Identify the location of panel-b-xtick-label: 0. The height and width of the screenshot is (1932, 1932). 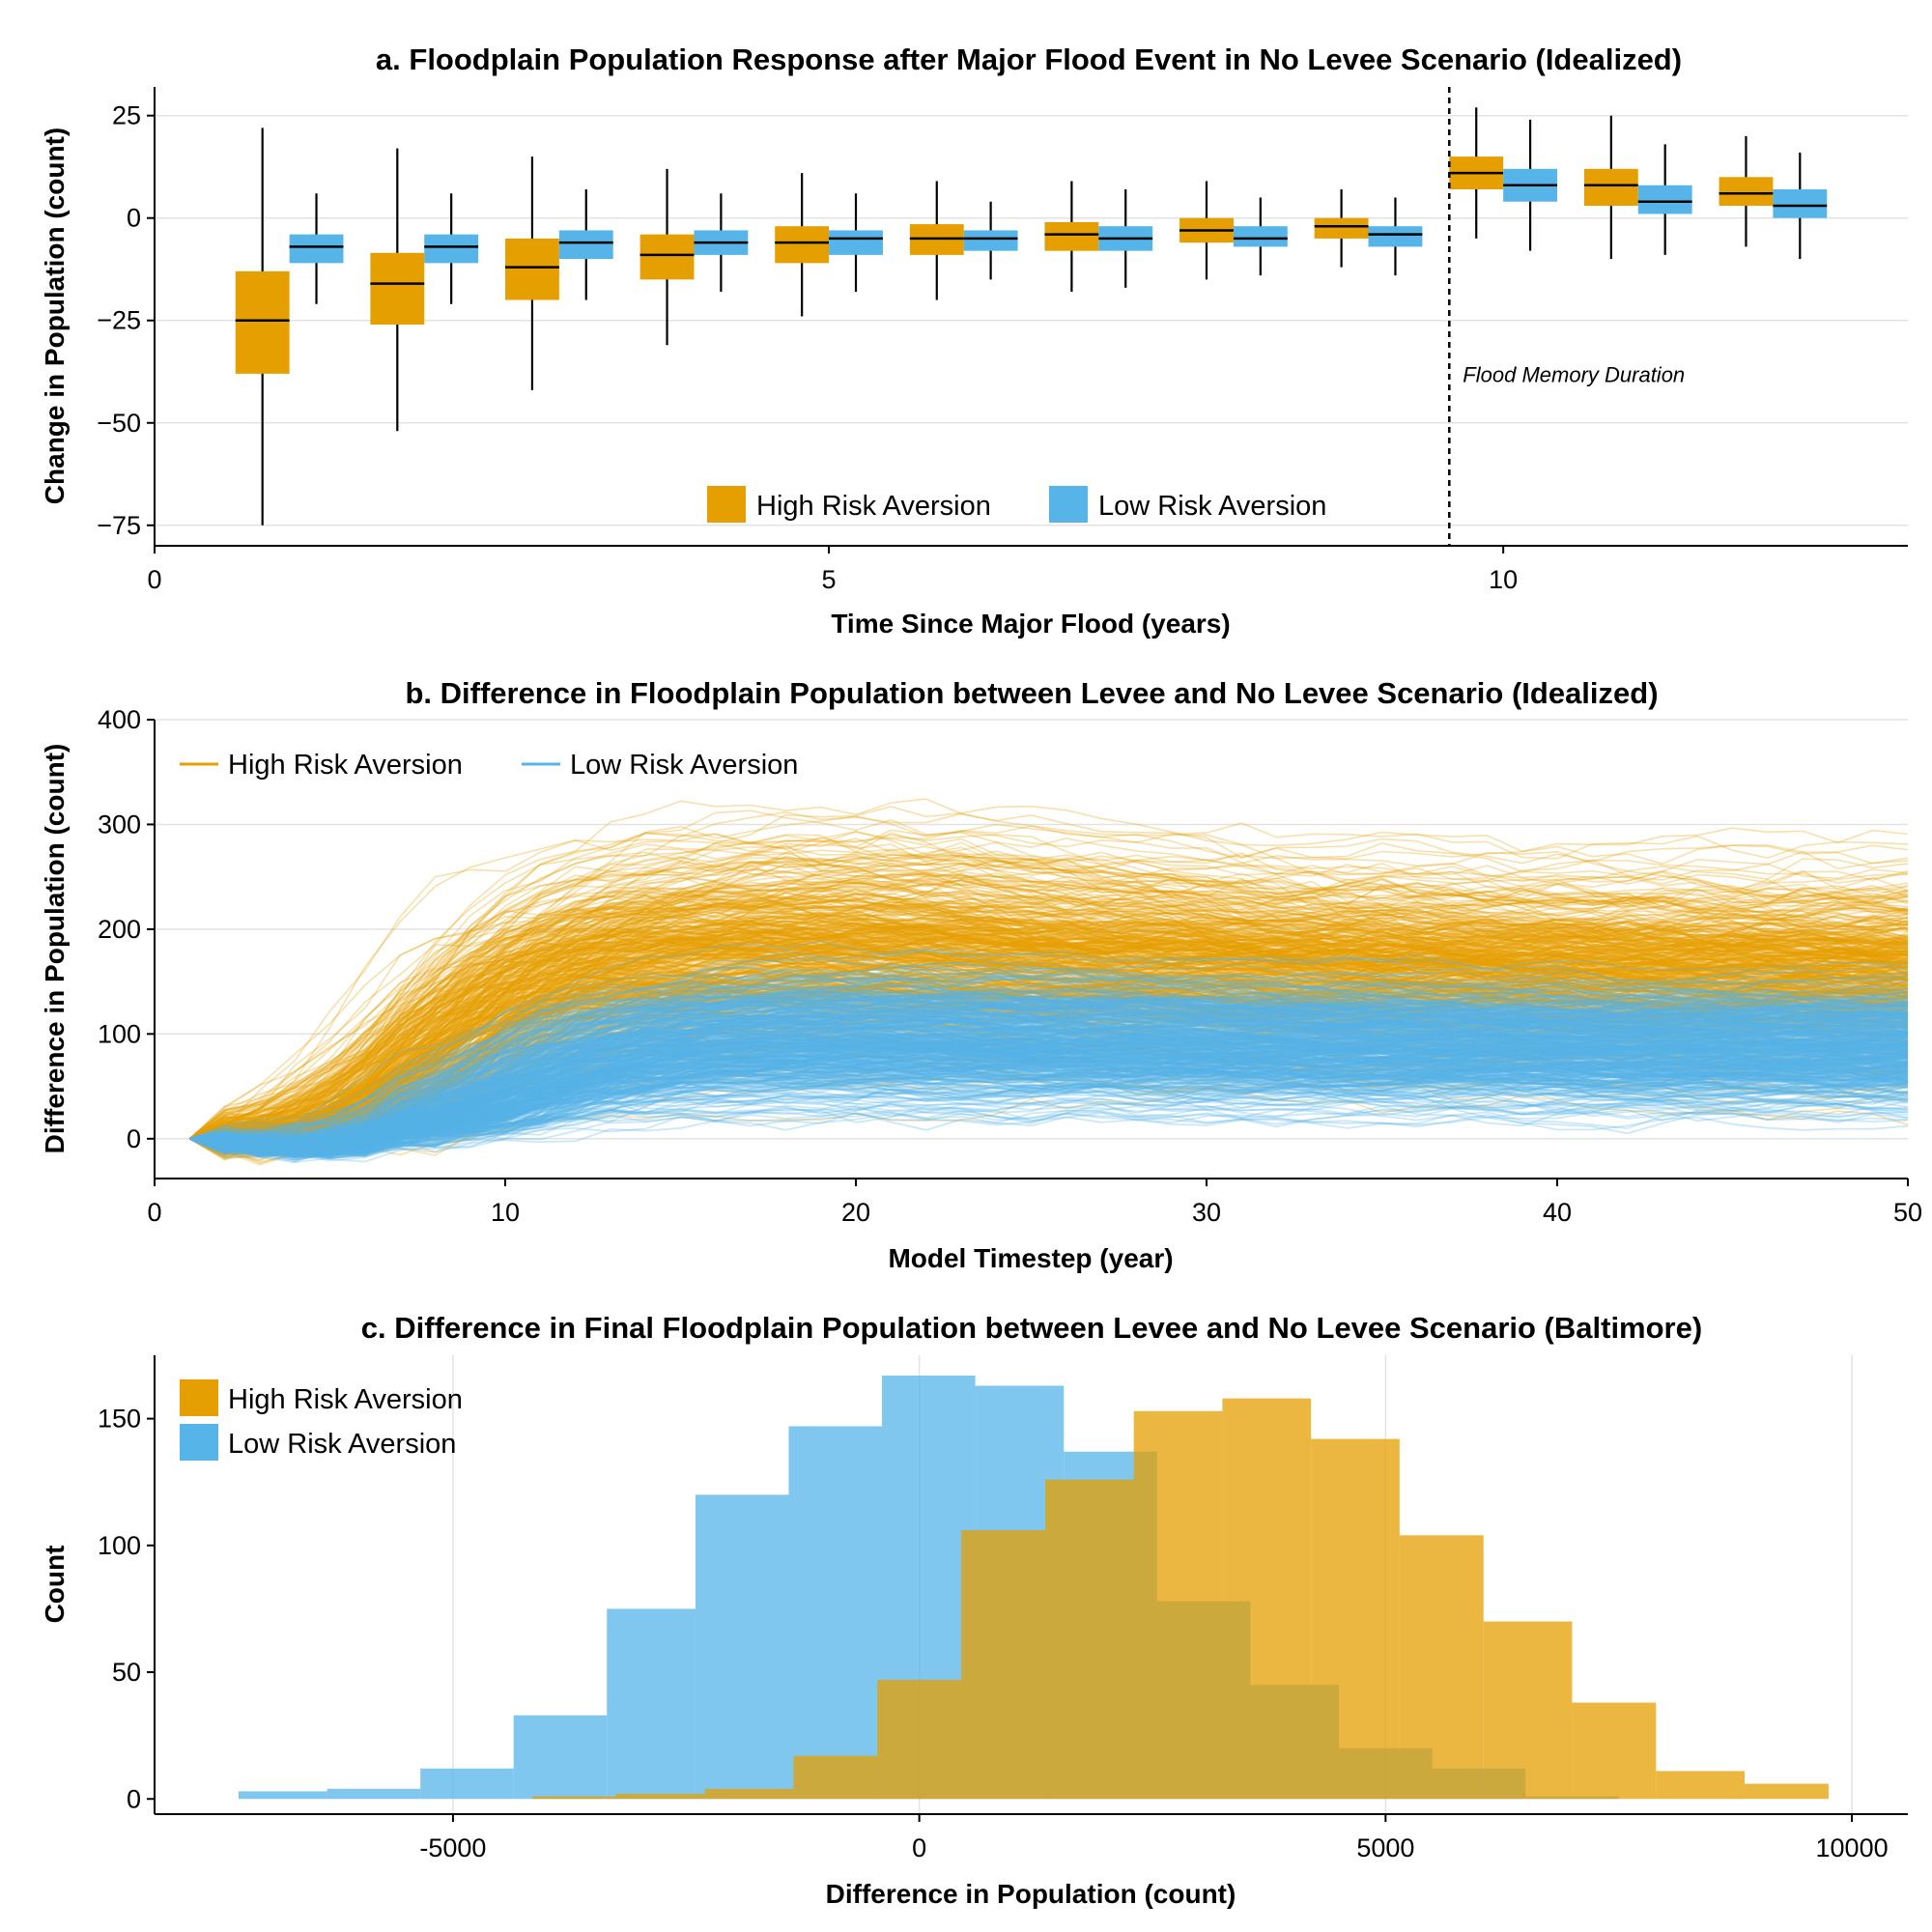
(154, 1212).